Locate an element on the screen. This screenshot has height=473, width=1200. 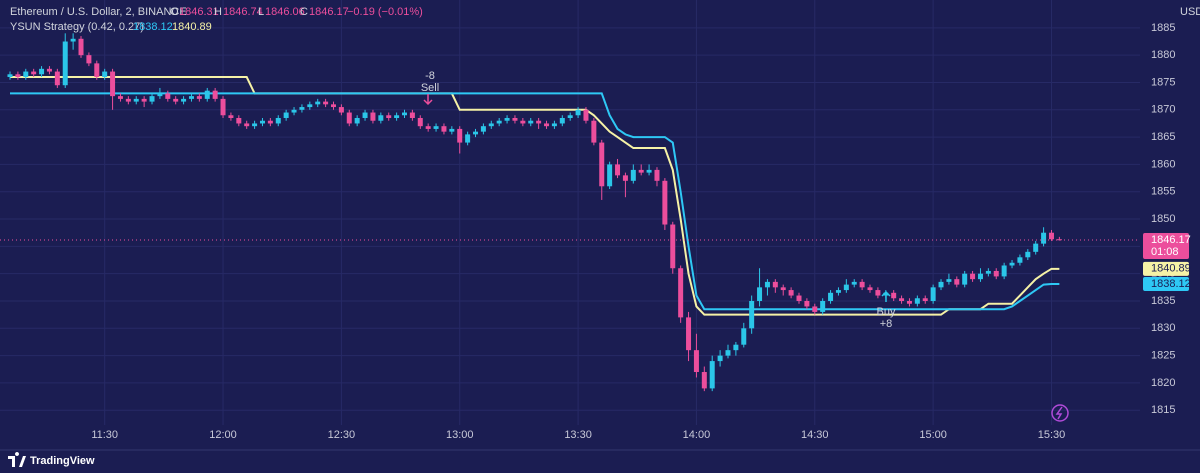
symbol: Ethereum / U.S. Dollar, 2, BINANCE is located at coordinates (98, 12).